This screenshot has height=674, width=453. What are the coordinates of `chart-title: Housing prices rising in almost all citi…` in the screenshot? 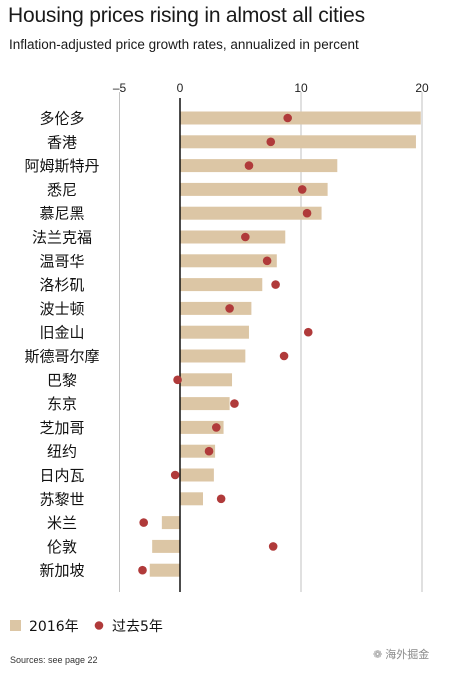 It's located at (186, 15).